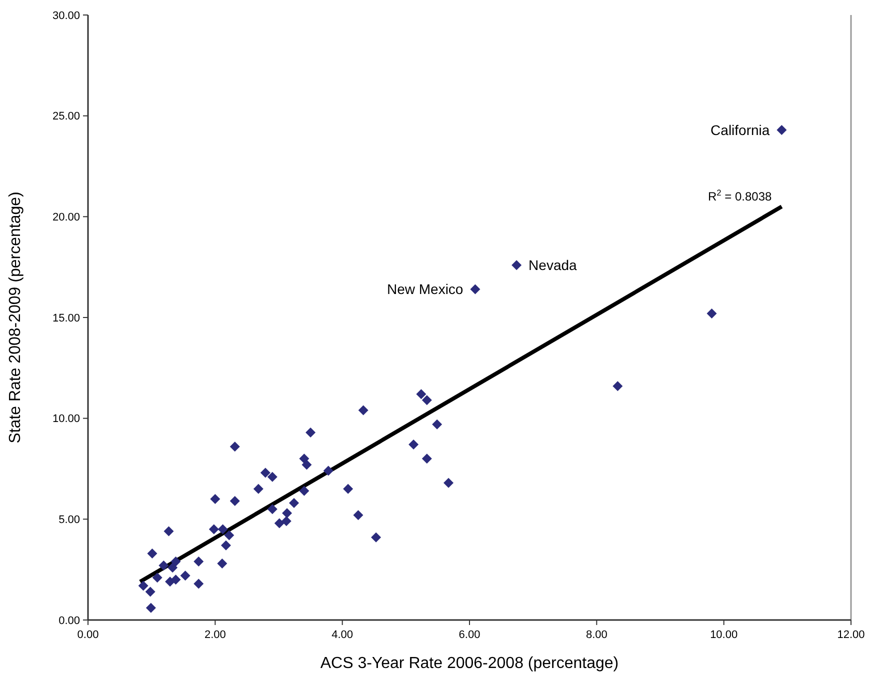 This screenshot has height=682, width=873. Describe the element at coordinates (469, 635) in the screenshot. I see `x-tick-label: 6.00` at that location.